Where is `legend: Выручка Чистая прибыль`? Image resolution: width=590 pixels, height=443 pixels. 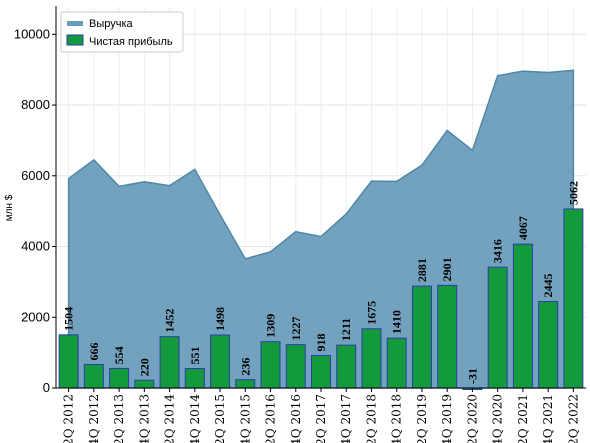
legend: Выручка Чистая прибыль is located at coordinates (122, 32).